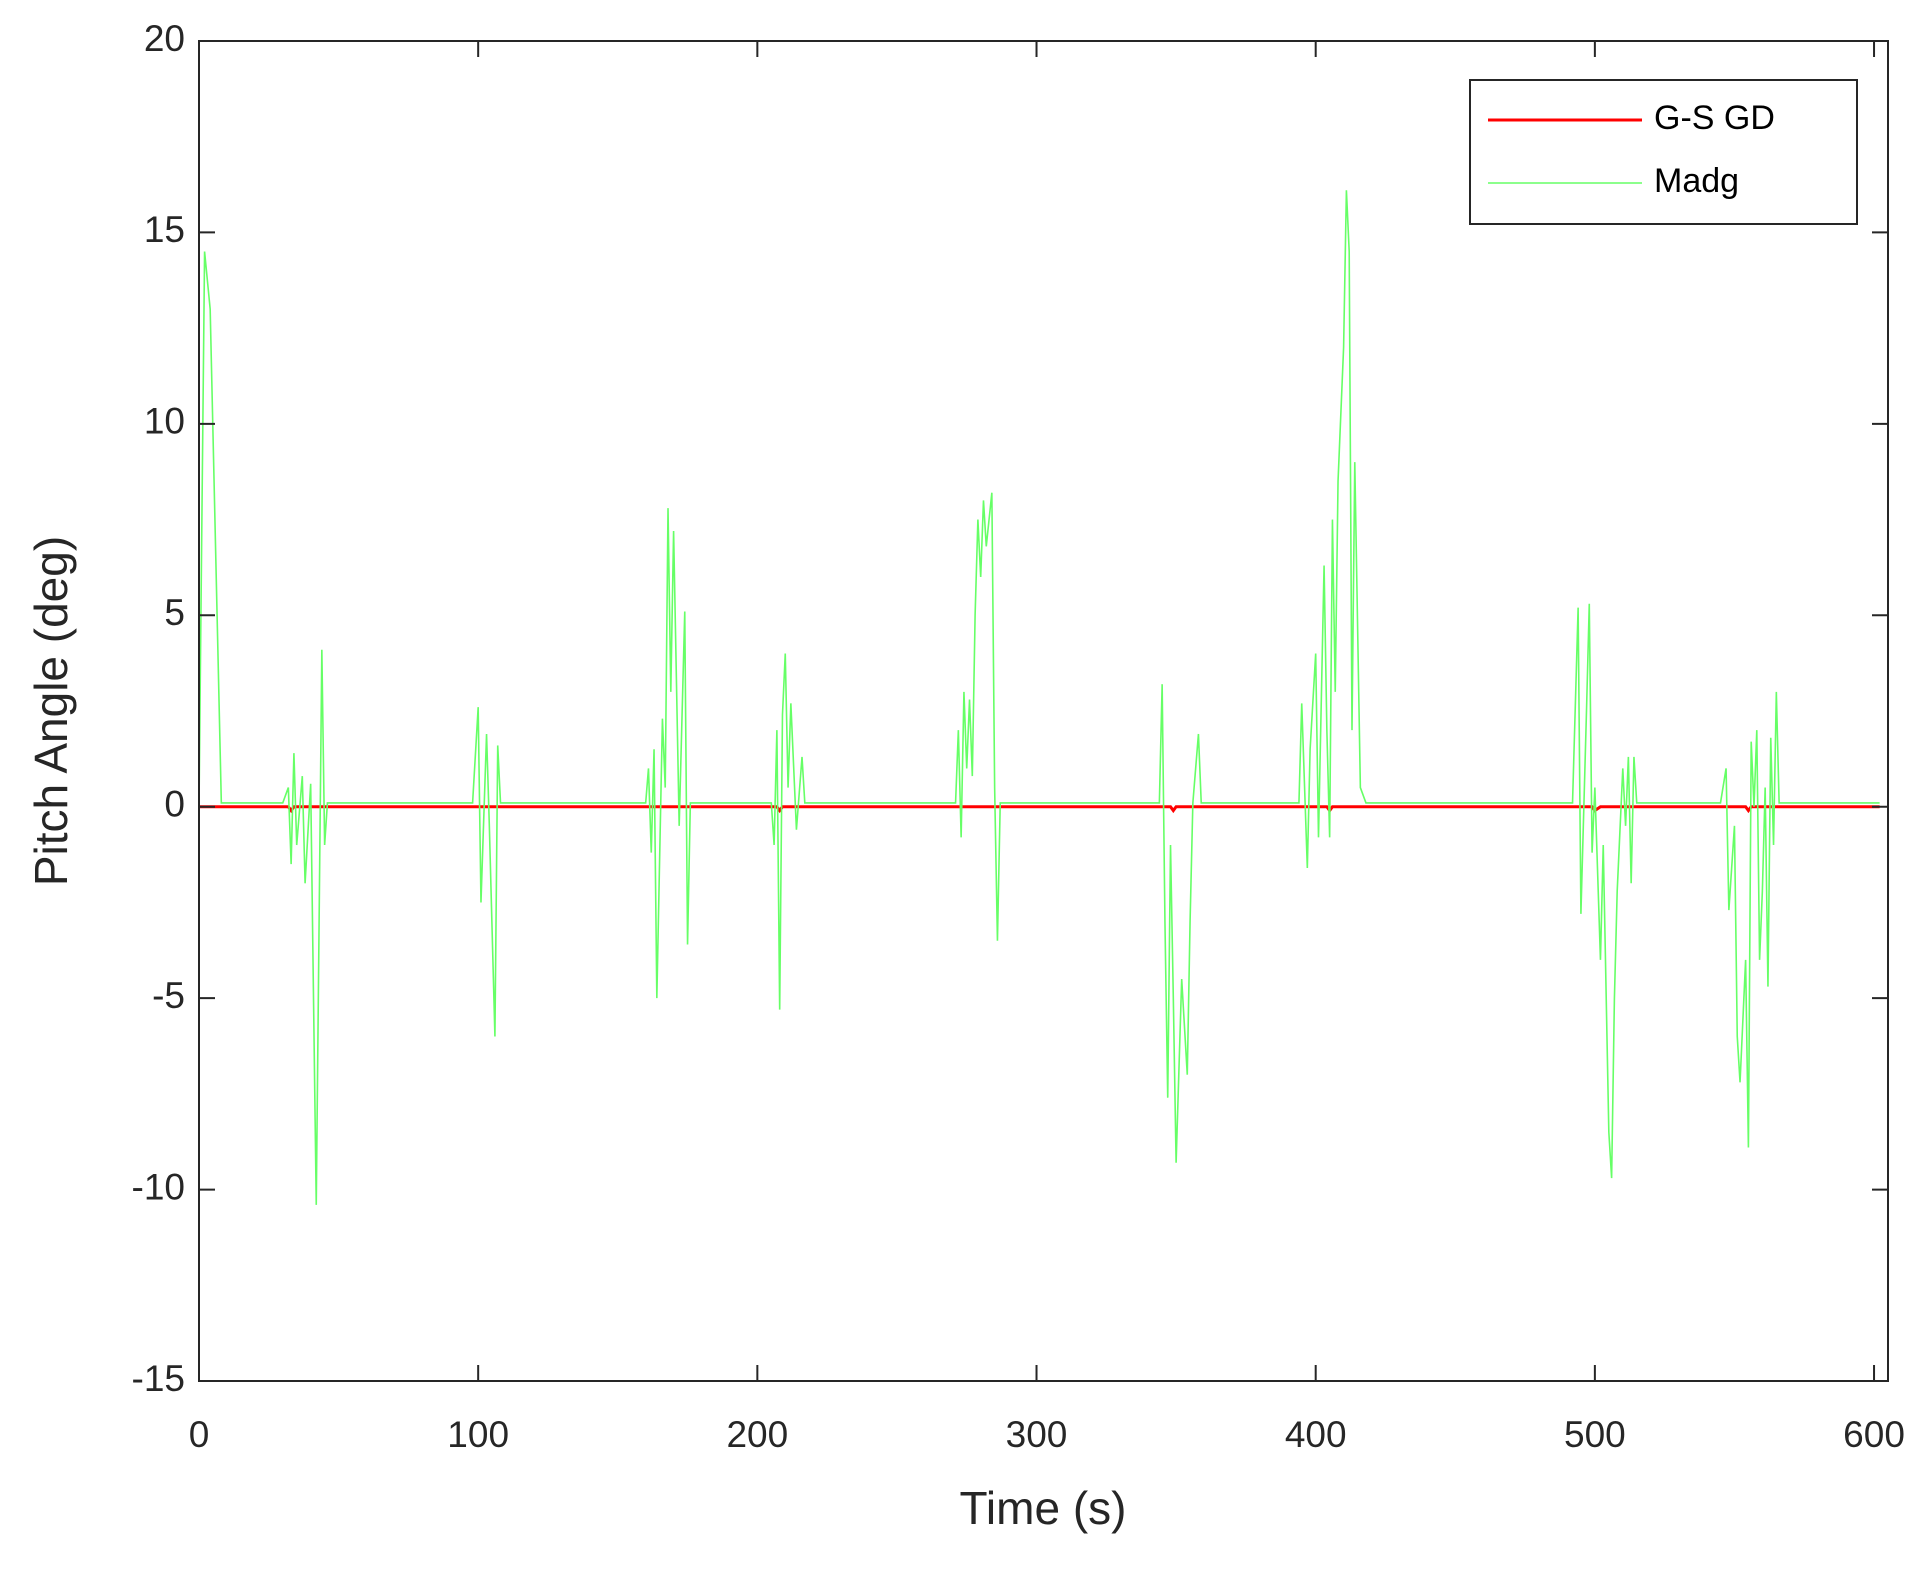  Describe the element at coordinates (174, 803) in the screenshot. I see `y-tick-label: 0` at that location.